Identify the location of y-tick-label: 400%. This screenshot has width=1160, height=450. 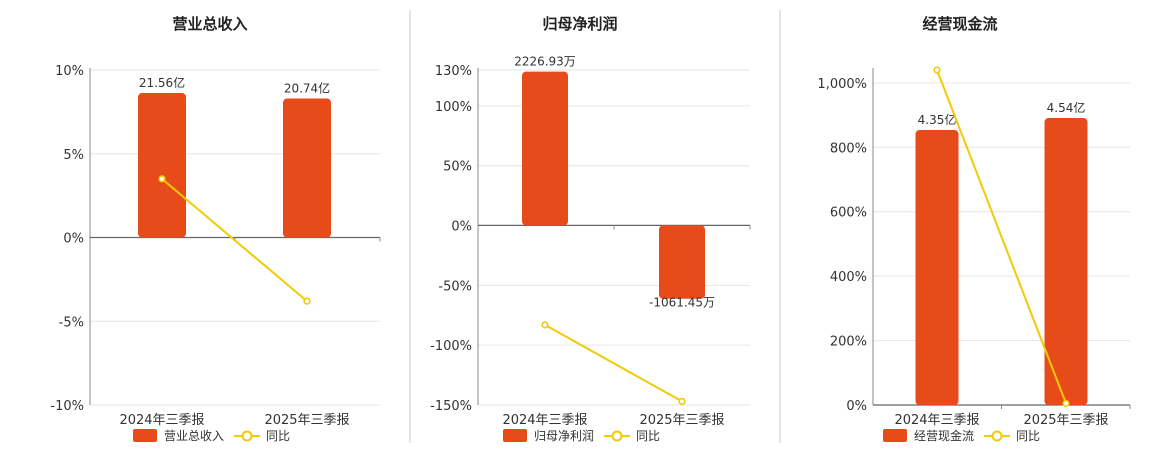
(848, 277).